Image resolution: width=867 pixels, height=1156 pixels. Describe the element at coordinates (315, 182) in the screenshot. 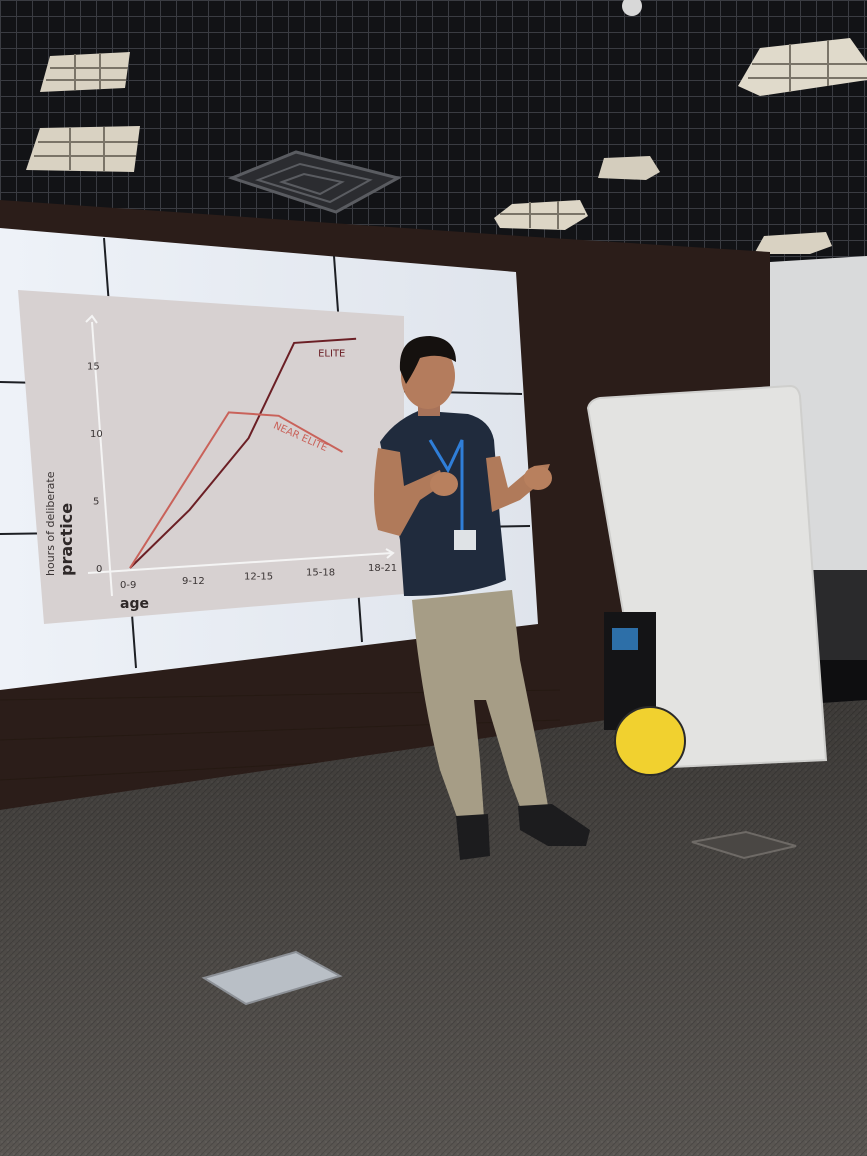

I see `air-vent` at that location.